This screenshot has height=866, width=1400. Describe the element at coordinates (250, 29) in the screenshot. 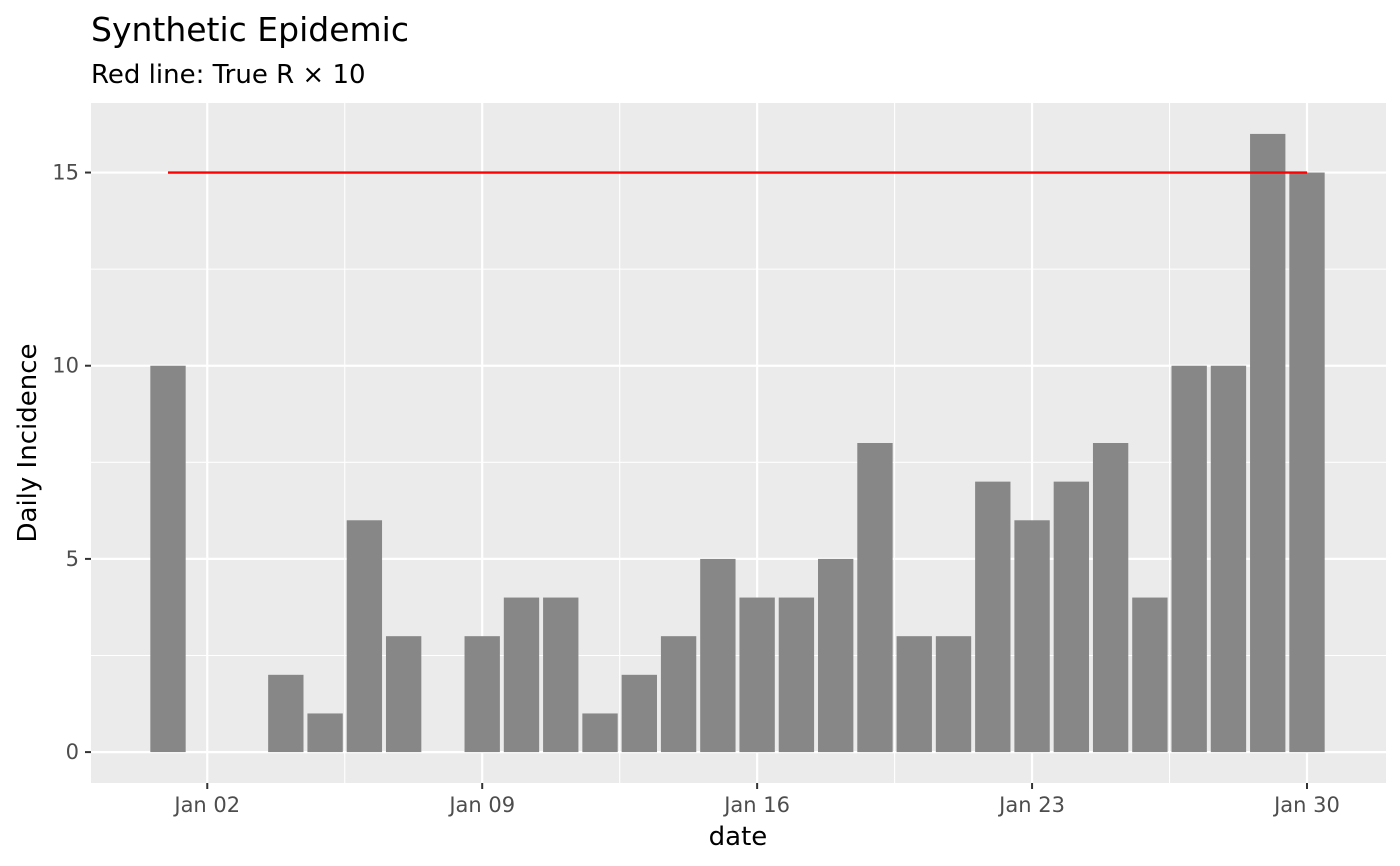

I see `chart-title: Synthetic Epidemic` at that location.